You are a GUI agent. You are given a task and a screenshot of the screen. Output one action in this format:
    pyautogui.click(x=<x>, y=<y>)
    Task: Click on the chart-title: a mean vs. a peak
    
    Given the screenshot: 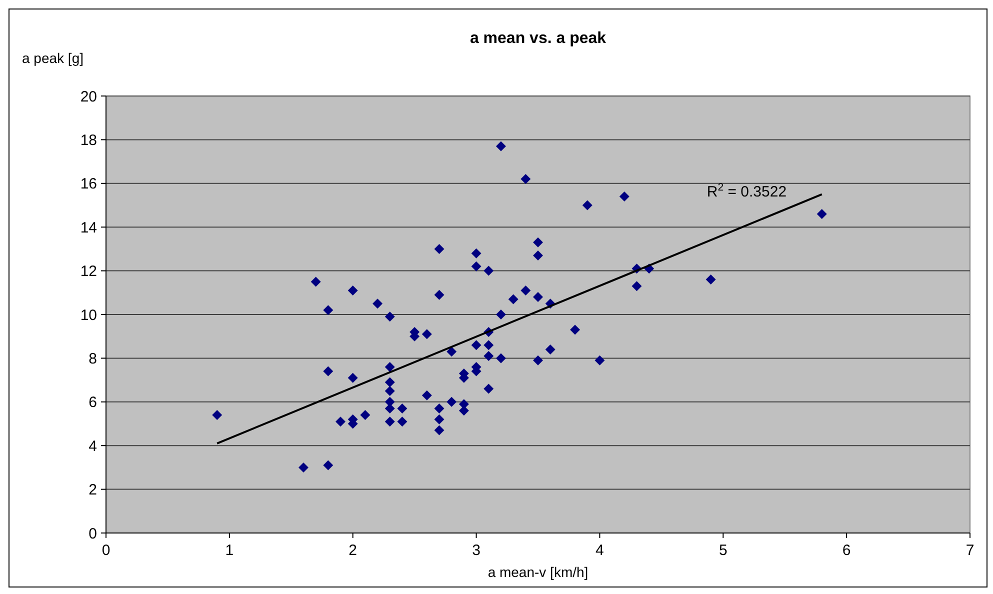 What is the action you would take?
    pyautogui.click(x=538, y=38)
    